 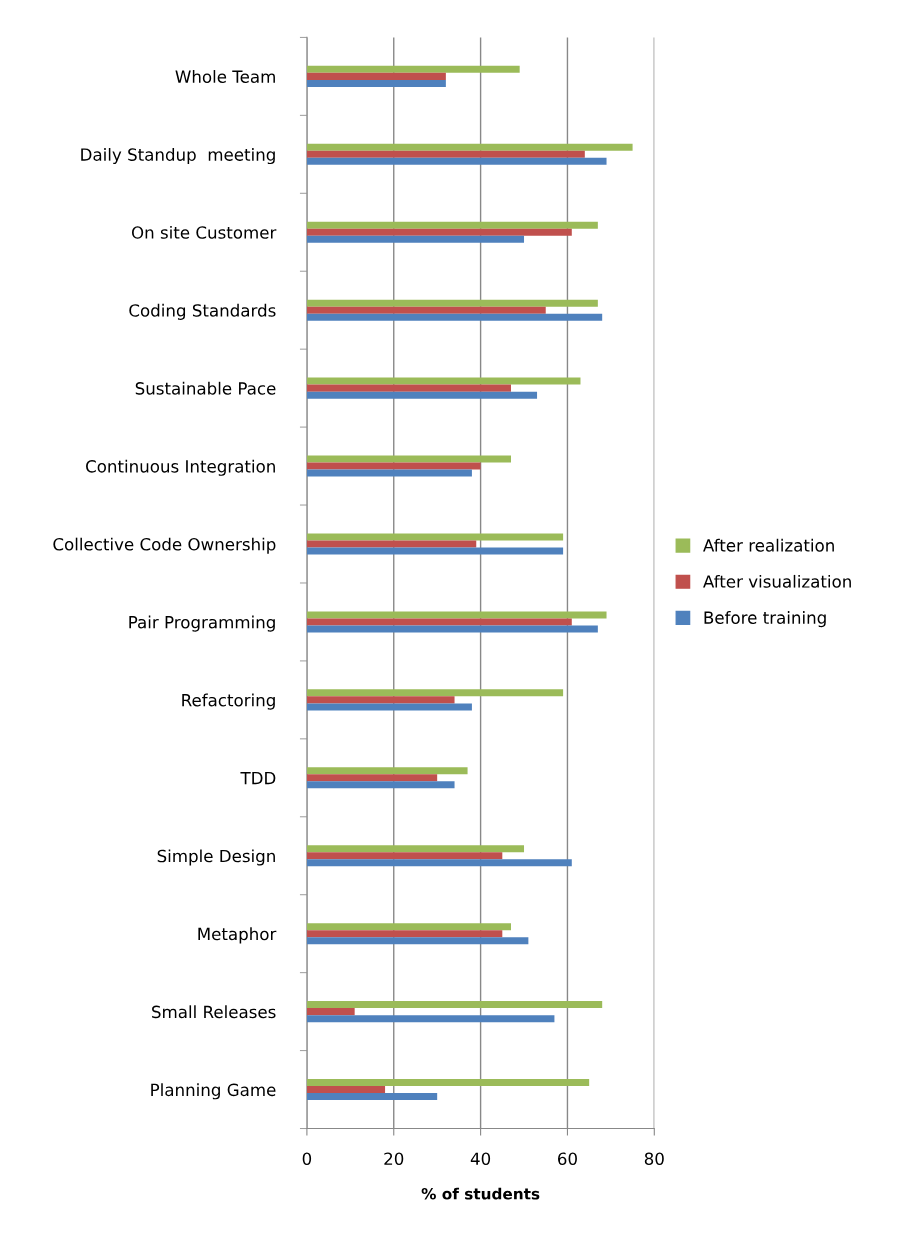 What do you see at coordinates (777, 581) in the screenshot?
I see `legend-label: After visualization` at bounding box center [777, 581].